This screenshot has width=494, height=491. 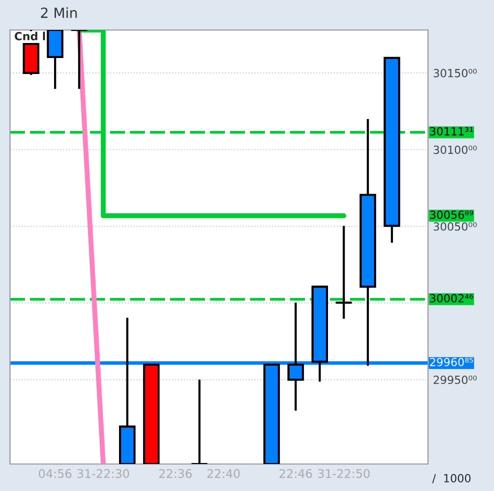 I want to click on x-tick-label: 22:36, so click(x=175, y=473).